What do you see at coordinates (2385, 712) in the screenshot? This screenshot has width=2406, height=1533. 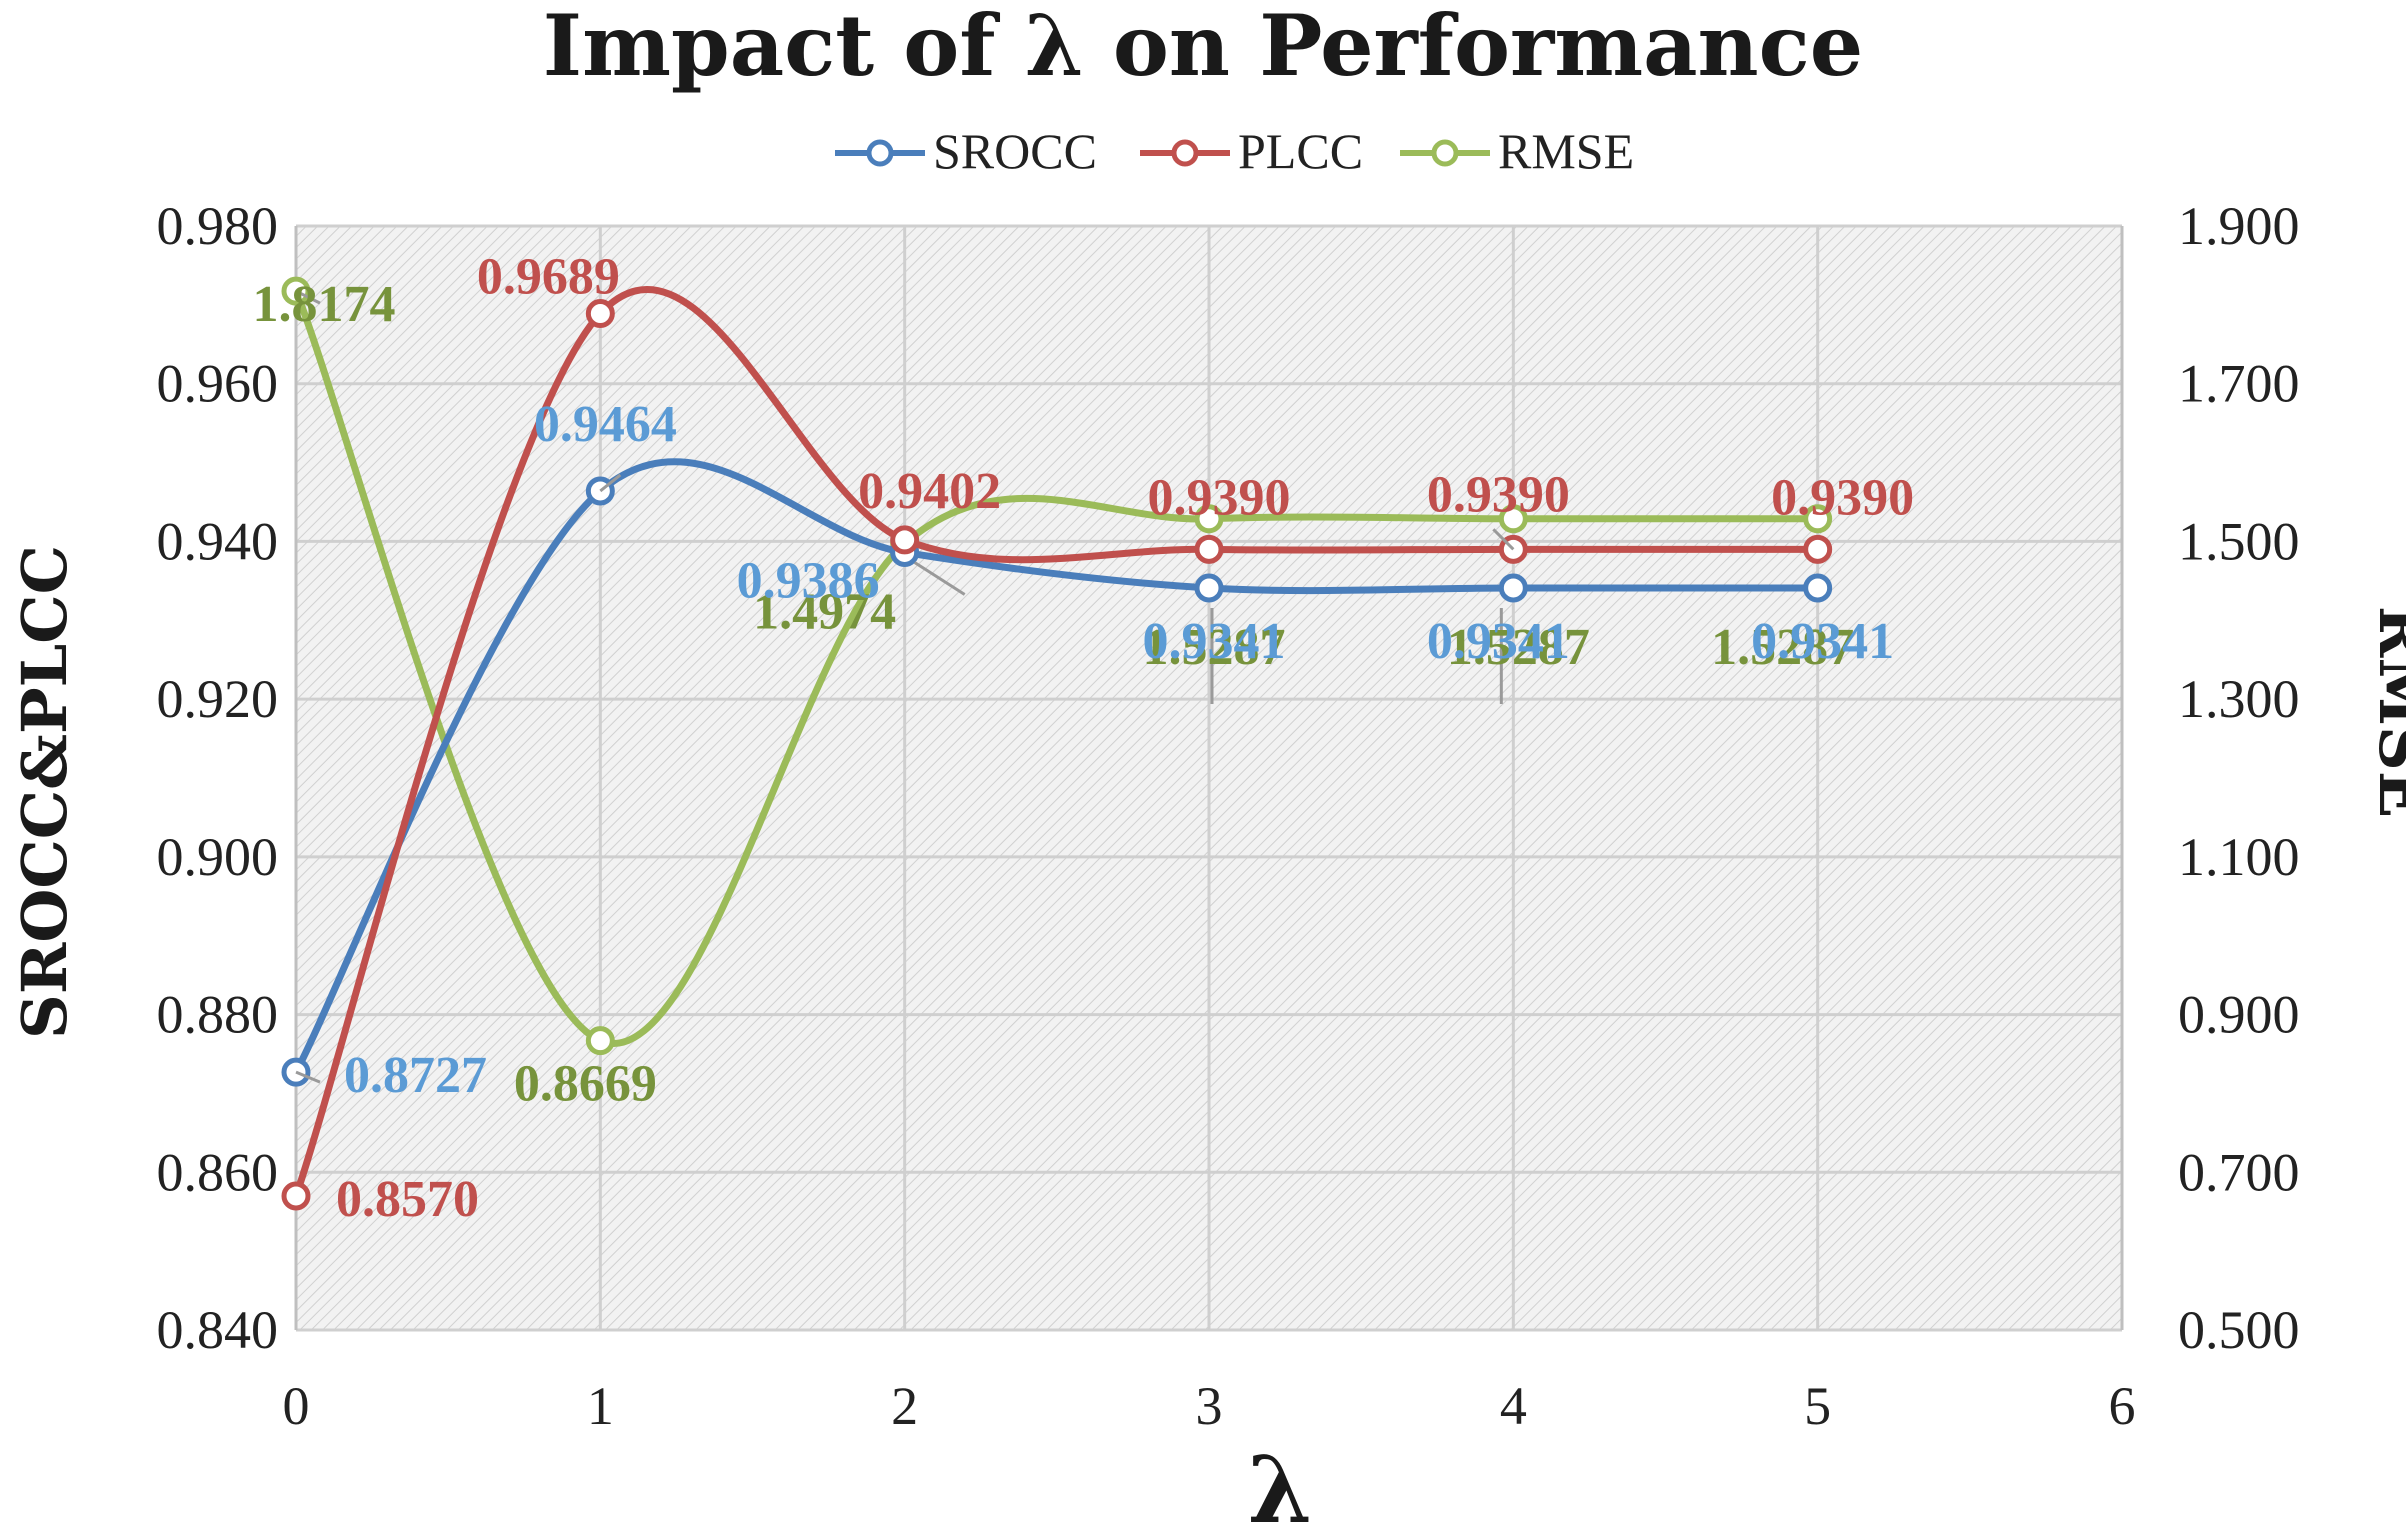 I see `y2-axis-title: RMSE` at bounding box center [2385, 712].